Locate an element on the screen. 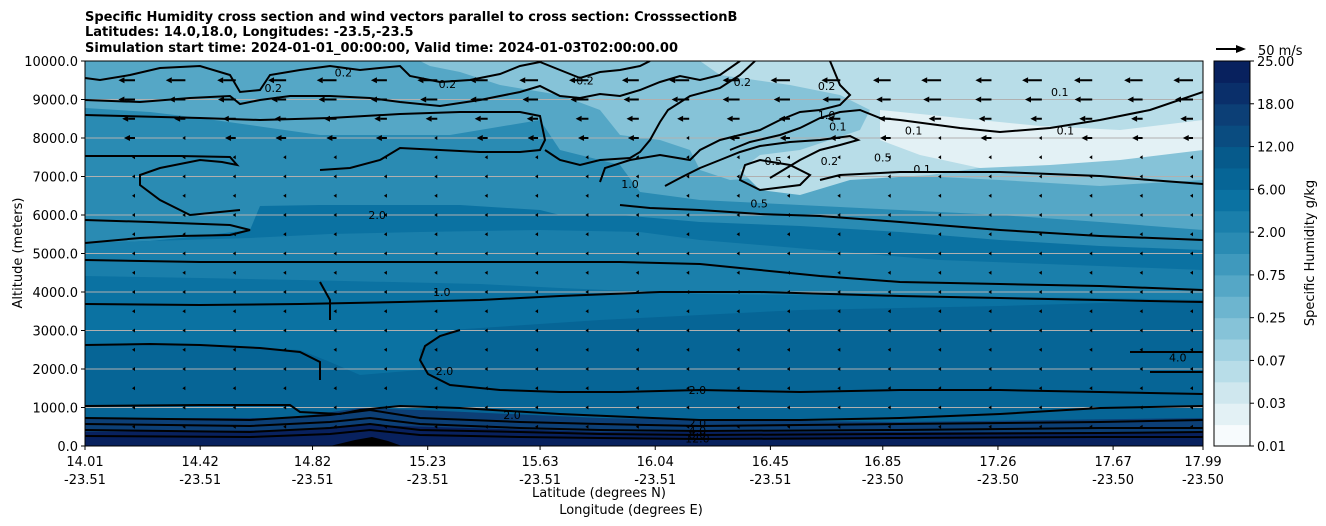 The image size is (1326, 526). y-tick-label: 10000.0 is located at coordinates (51, 62).